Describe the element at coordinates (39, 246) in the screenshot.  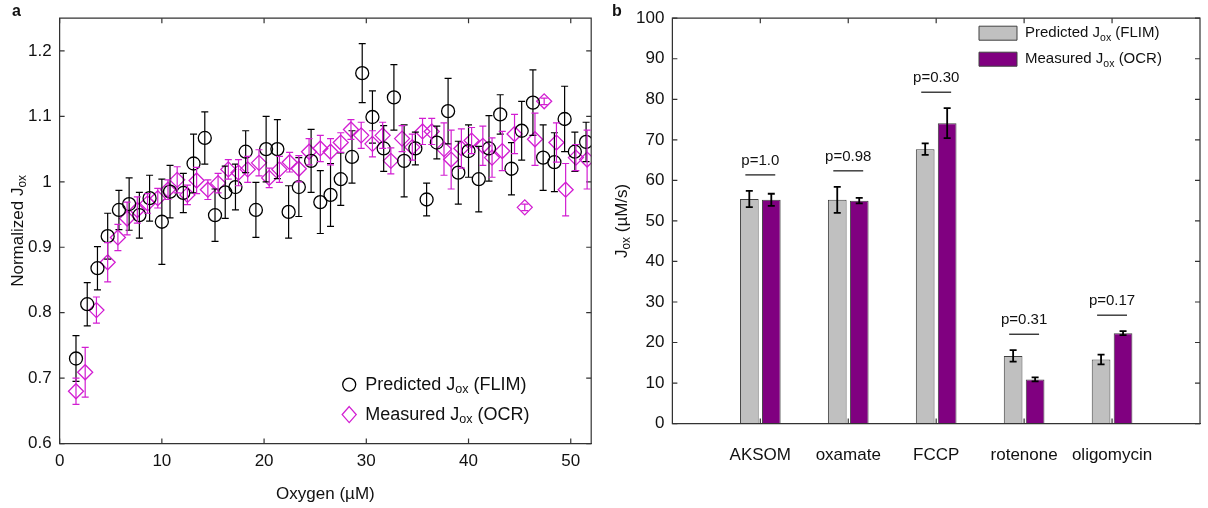
I see `y-tick-label: 0.9` at that location.